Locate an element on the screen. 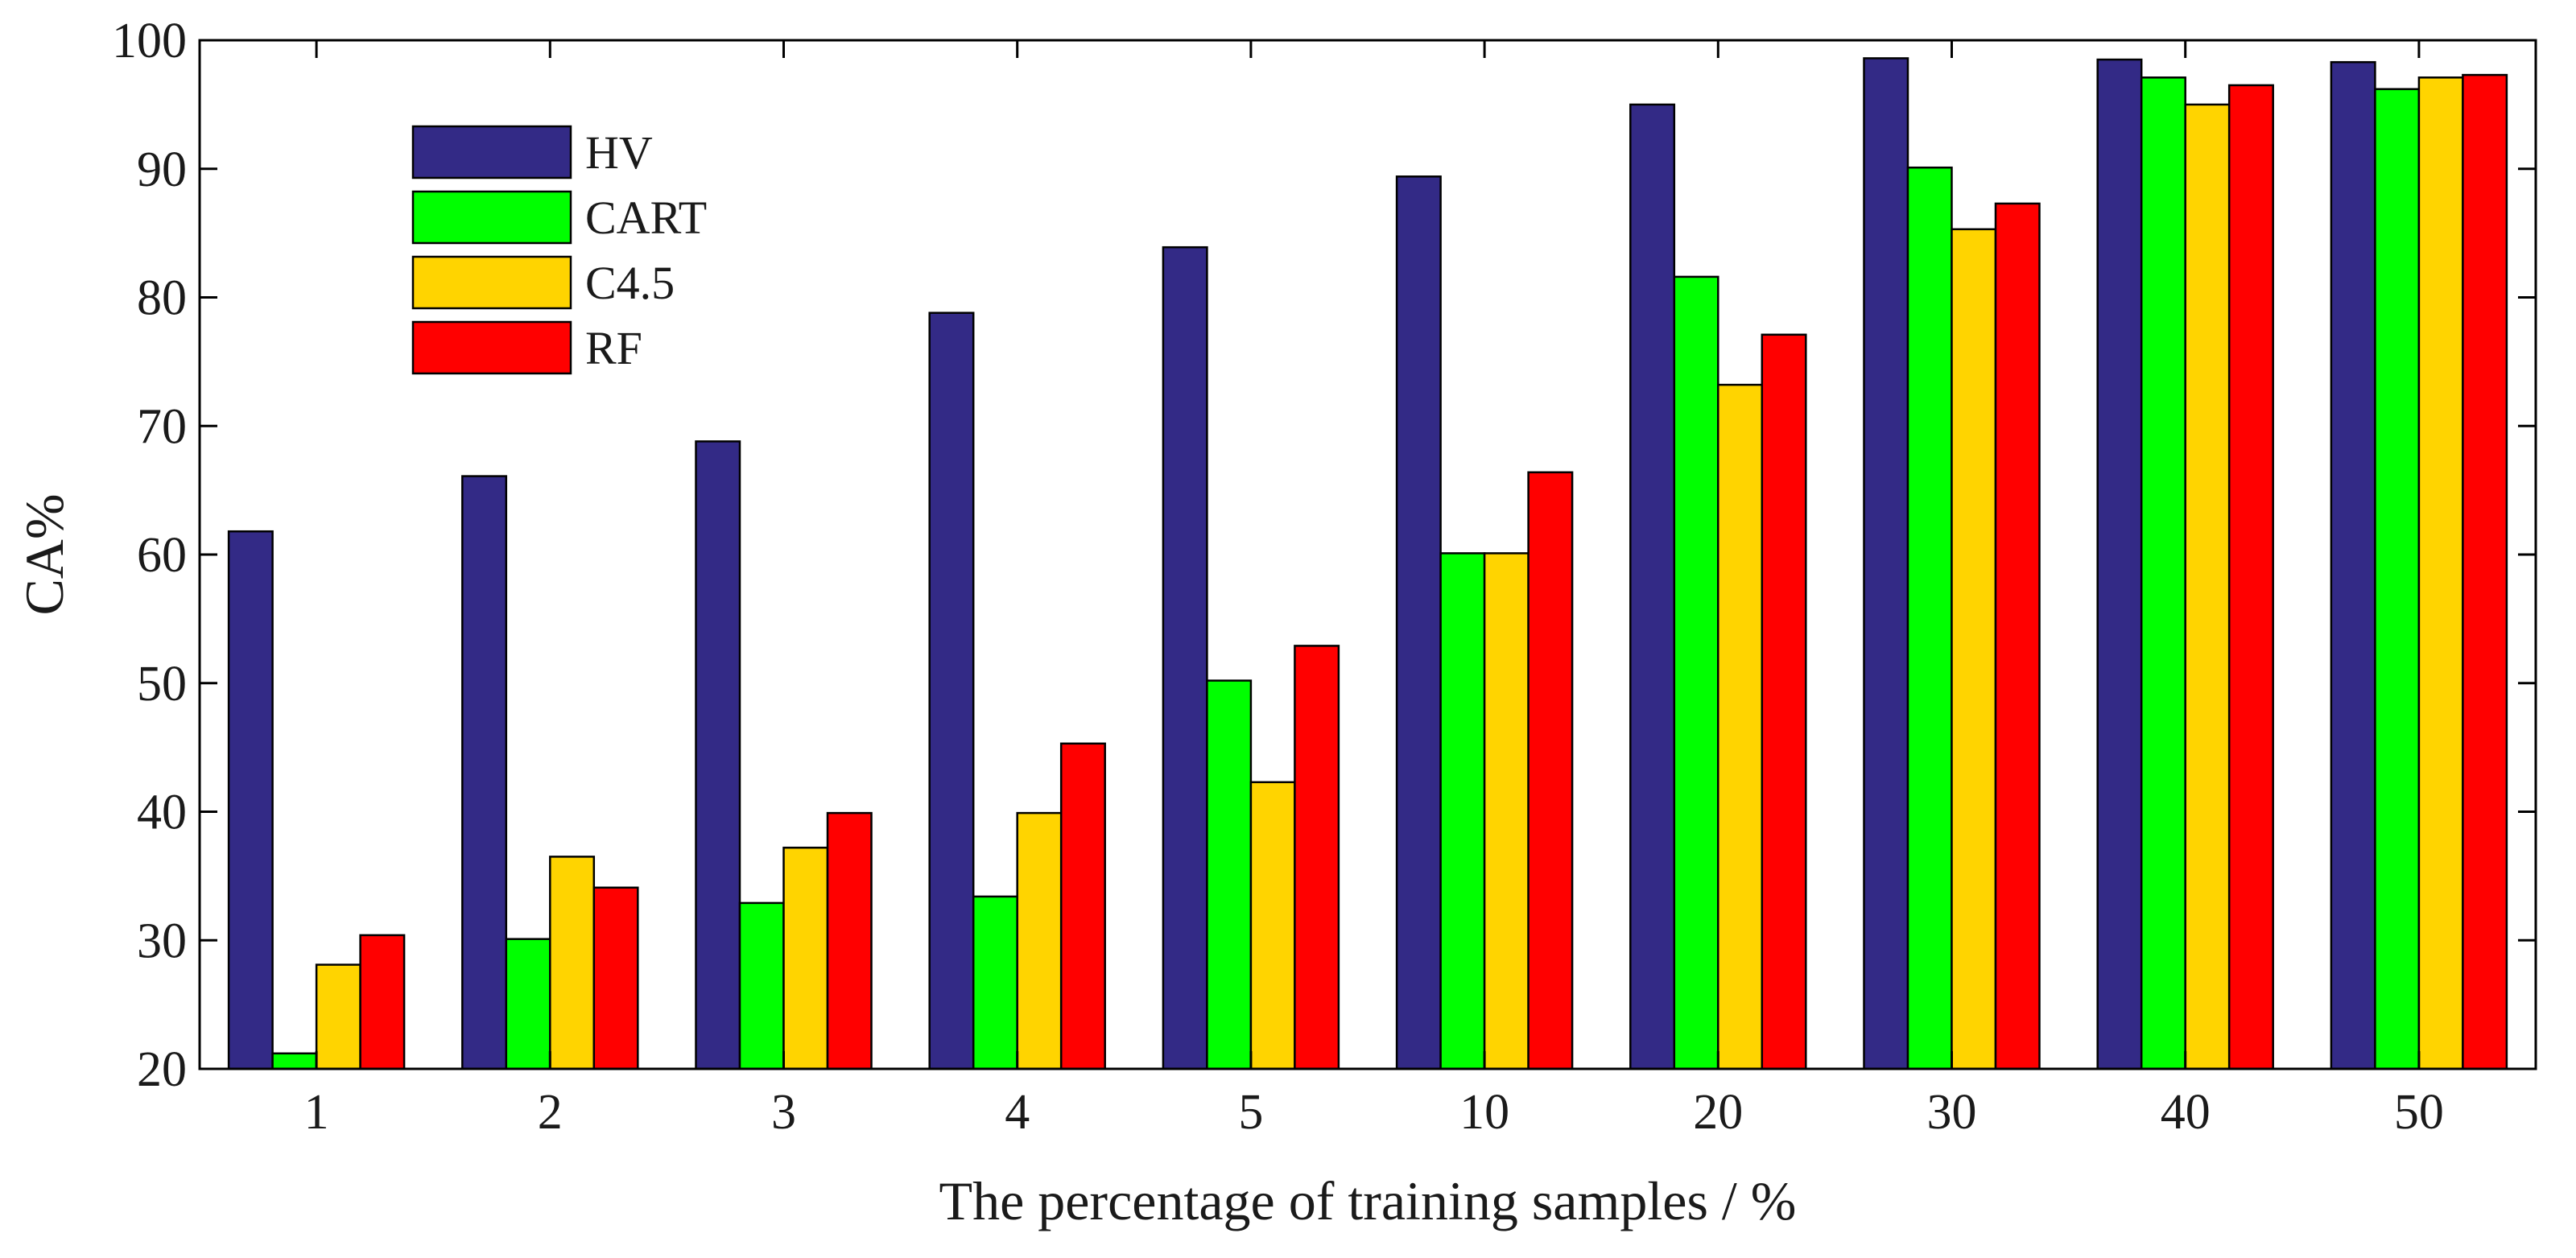 The height and width of the screenshot is (1258, 2576). x-tick-label-20: 20 is located at coordinates (1718, 1112).